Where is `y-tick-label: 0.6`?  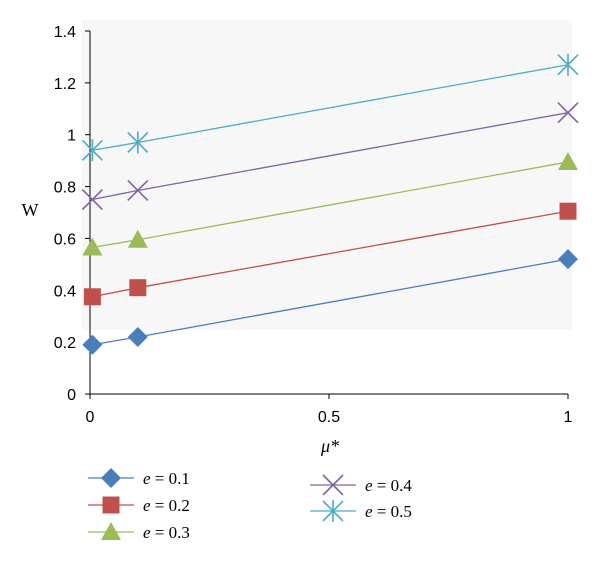 y-tick-label: 0.6 is located at coordinates (65, 239).